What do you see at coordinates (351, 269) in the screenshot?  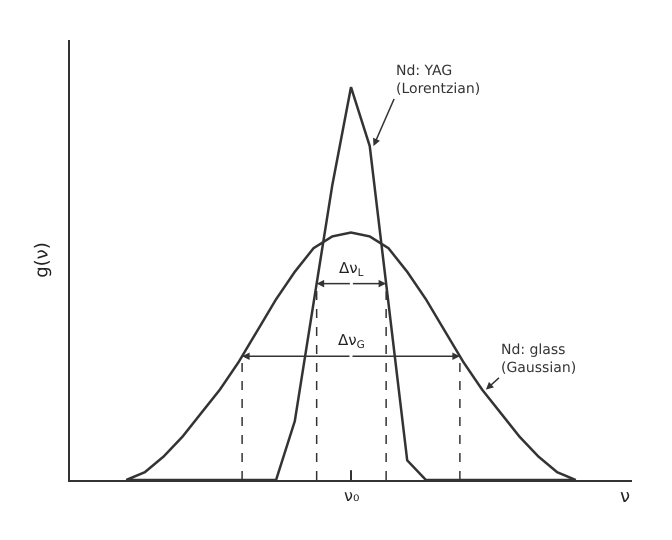 I see `annotation: Δν$_{L}$` at bounding box center [351, 269].